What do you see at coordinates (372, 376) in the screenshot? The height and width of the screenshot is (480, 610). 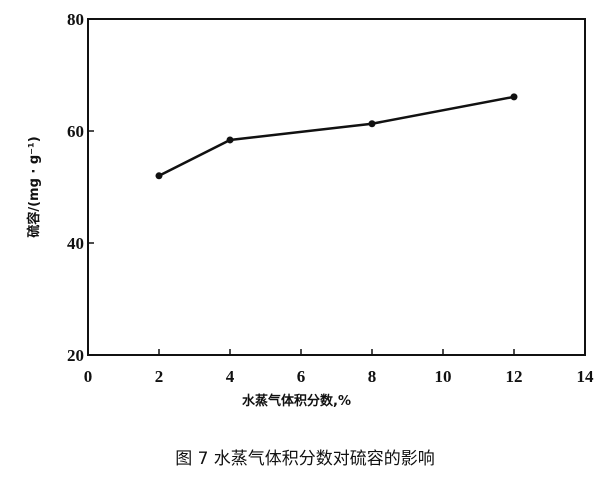 I see `x-tick-label: 8` at bounding box center [372, 376].